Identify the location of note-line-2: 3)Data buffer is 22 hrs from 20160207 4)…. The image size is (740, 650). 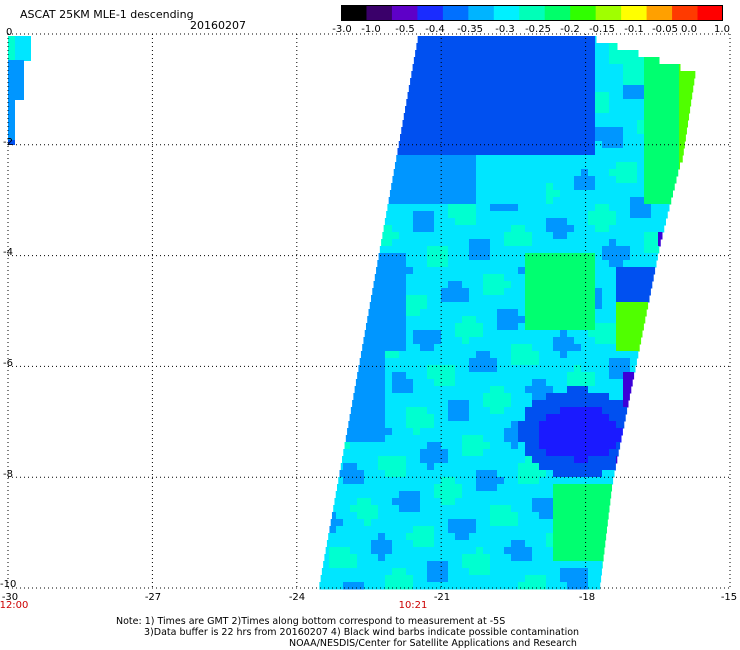
(362, 632).